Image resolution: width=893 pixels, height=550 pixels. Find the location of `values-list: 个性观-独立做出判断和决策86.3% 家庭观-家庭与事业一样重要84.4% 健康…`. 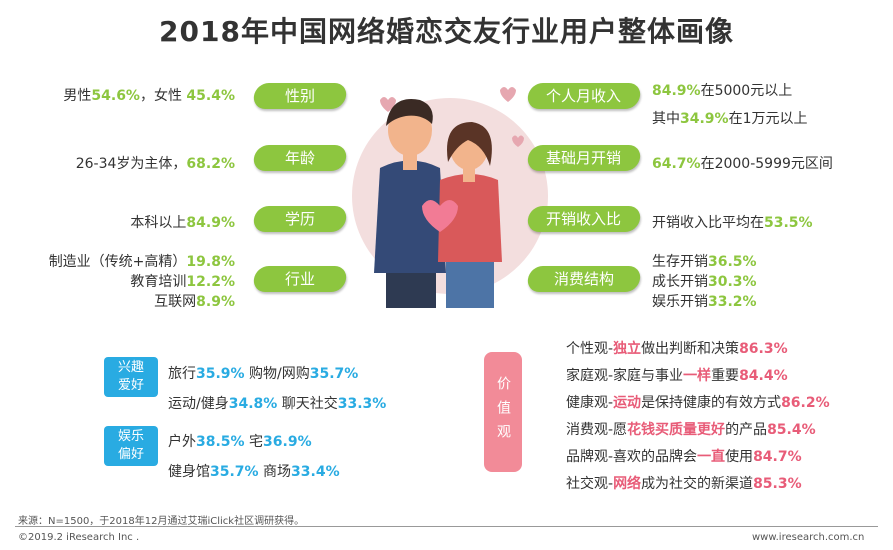

values-list: 个性观-独立做出判断和决策86.3% 家庭观-家庭与事业一样重要84.4% 健康… is located at coordinates (698, 417).